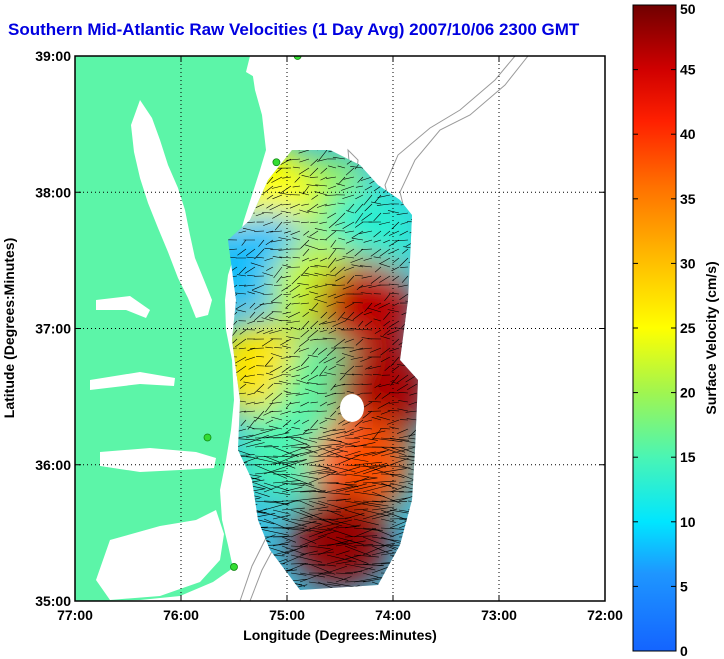  I want to click on x-axis-label: Longitude (Degrees:Minutes), so click(340, 635).